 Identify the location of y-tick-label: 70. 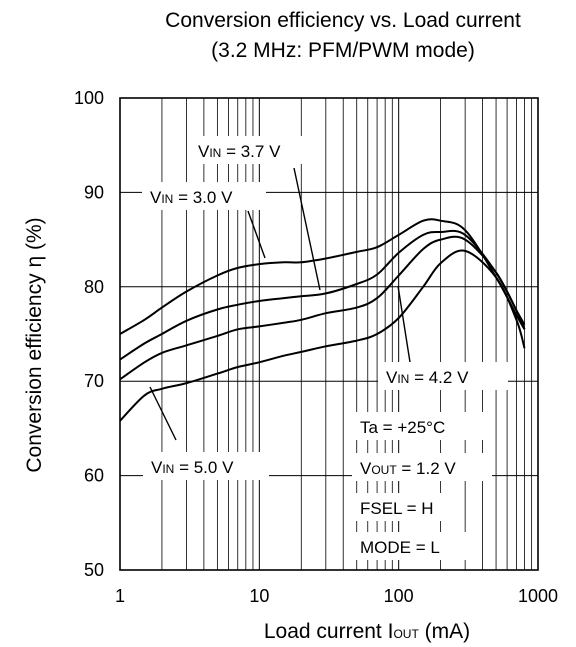
(94, 381).